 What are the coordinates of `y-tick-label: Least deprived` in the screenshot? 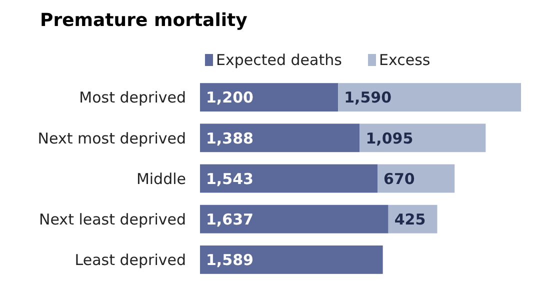 It's located at (130, 260).